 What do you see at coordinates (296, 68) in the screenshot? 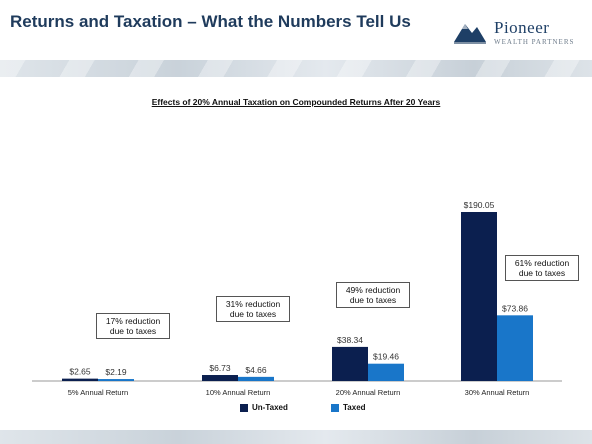
I see `header-band` at bounding box center [296, 68].